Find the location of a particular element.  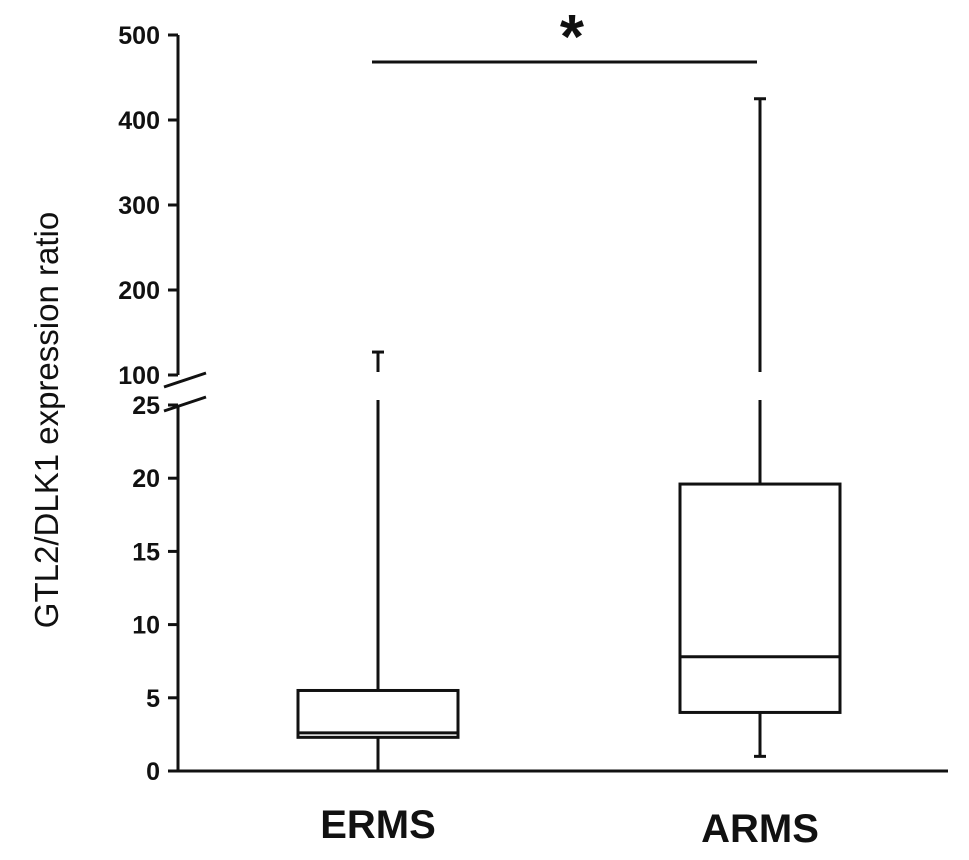

significance-annotation: * is located at coordinates (564, 37).